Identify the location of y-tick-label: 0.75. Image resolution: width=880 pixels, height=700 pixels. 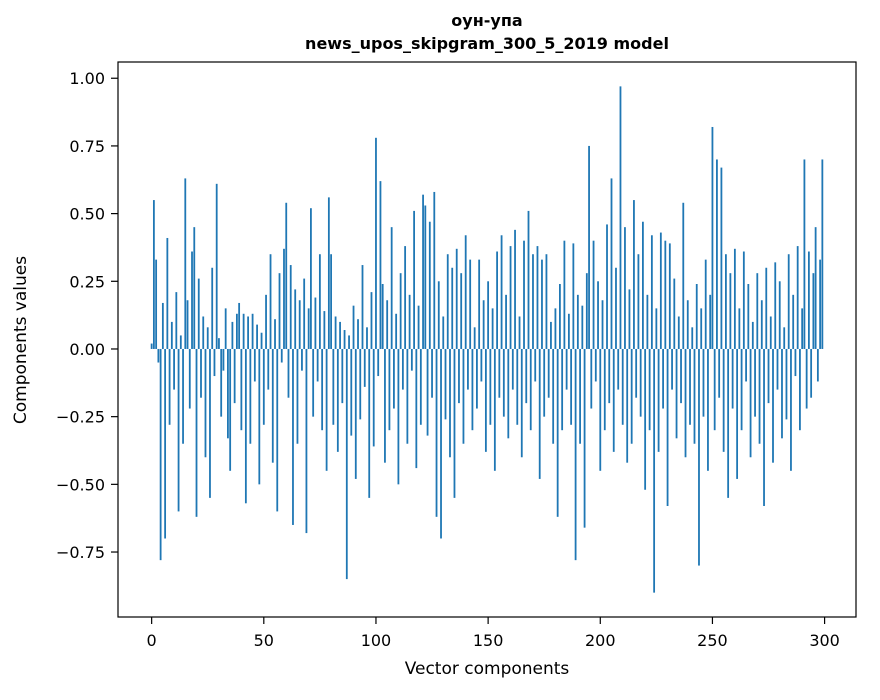
(87, 146).